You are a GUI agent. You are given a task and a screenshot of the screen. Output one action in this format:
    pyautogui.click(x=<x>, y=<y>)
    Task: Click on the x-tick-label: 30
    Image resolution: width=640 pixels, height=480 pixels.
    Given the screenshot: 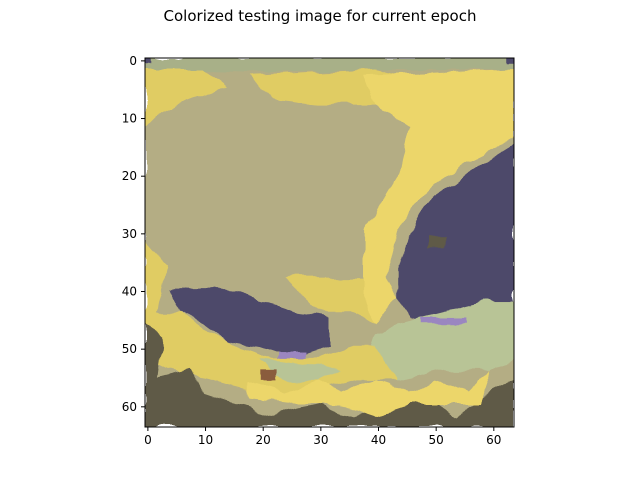 What is the action you would take?
    pyautogui.click(x=320, y=440)
    